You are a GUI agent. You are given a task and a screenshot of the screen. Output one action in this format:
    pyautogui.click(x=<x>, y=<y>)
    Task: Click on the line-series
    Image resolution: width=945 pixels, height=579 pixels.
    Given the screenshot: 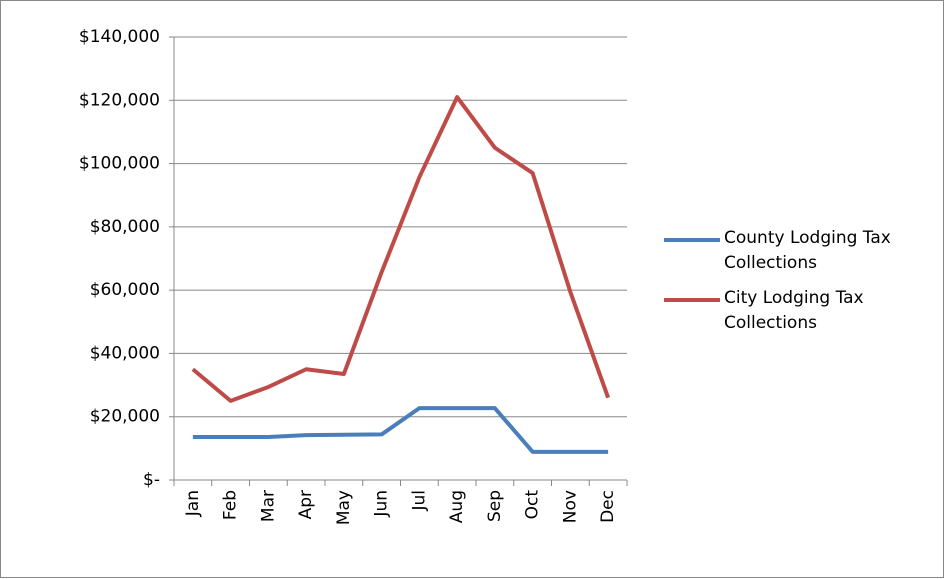 What is the action you would take?
    pyautogui.click(x=400, y=430)
    